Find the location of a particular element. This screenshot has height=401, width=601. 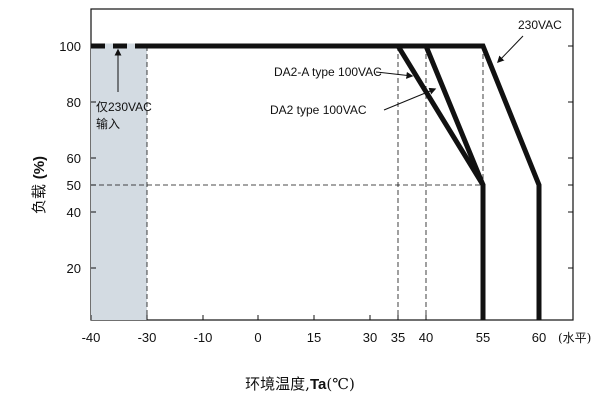

y-axis-label: 负载 (%) is located at coordinates (39, 185).